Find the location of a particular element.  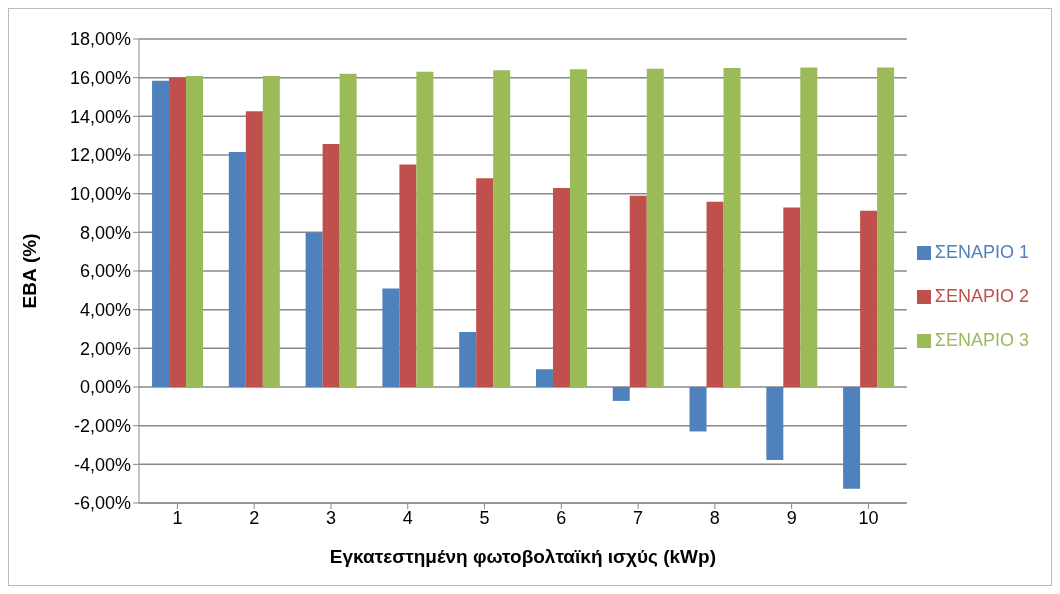

legend-label: ΣΕΝΑΡΙΟ 2 is located at coordinates (981, 296).